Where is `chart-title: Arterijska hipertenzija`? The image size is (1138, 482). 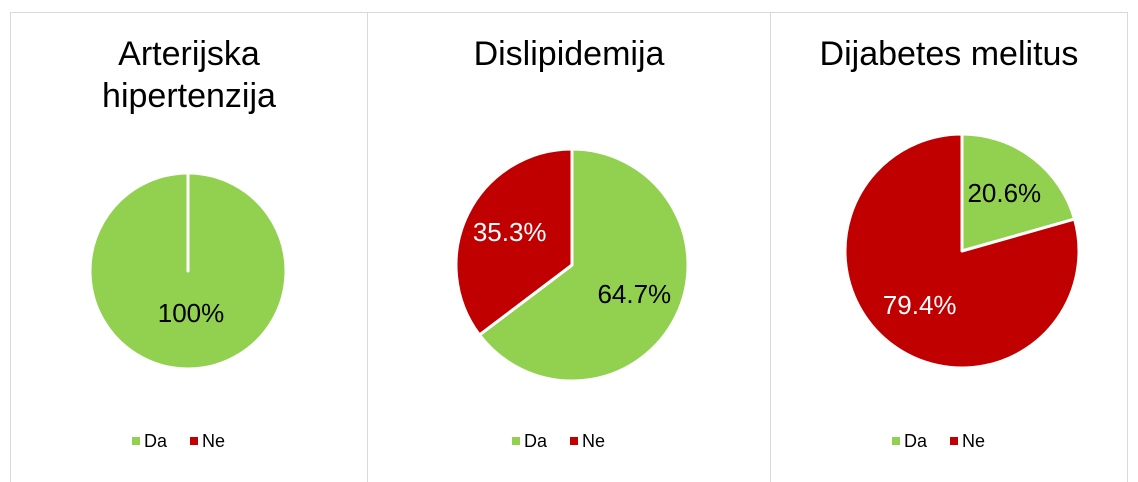 chart-title: Arterijska hipertenzija is located at coordinates (189, 75).